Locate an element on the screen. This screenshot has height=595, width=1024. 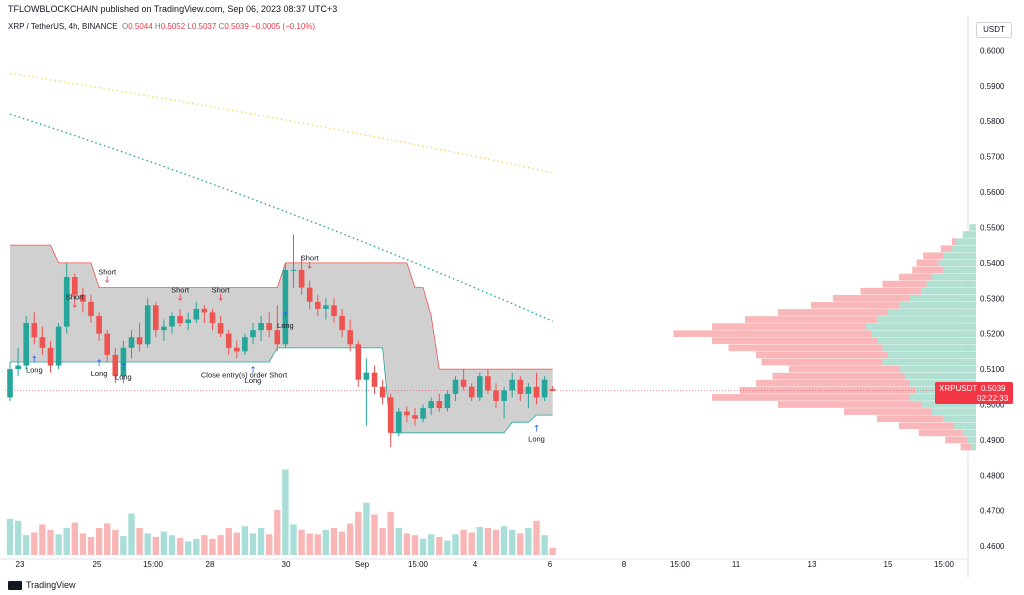
tradingview-logo: TradingView is located at coordinates (42, 585).